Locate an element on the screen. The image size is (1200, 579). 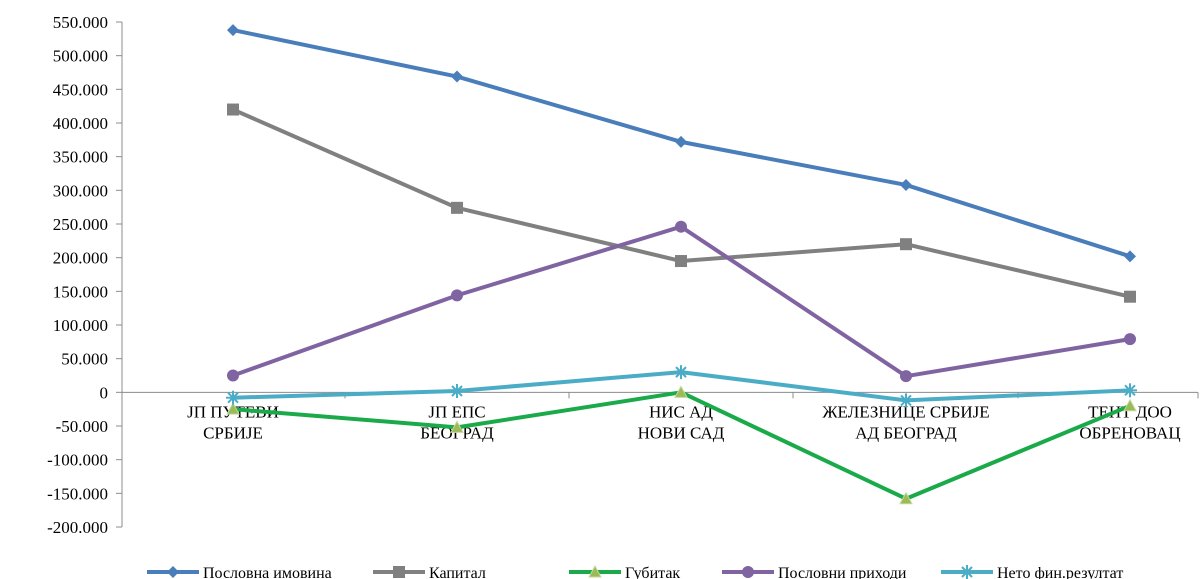
y-tick-label: 400.000 is located at coordinates (80, 123).